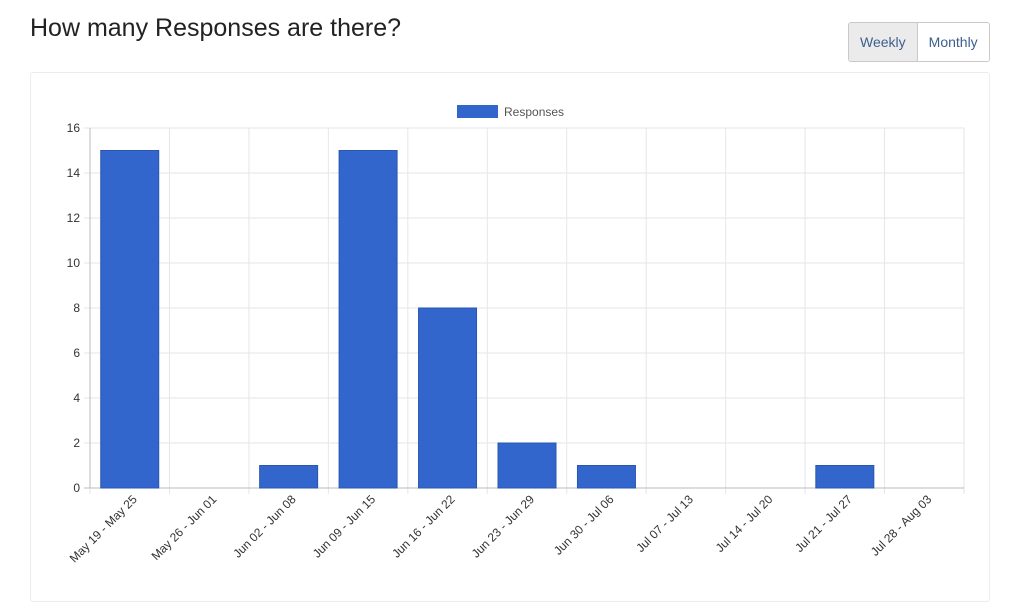  I want to click on x-tick-label: May 19 - May 25, so click(103, 528).